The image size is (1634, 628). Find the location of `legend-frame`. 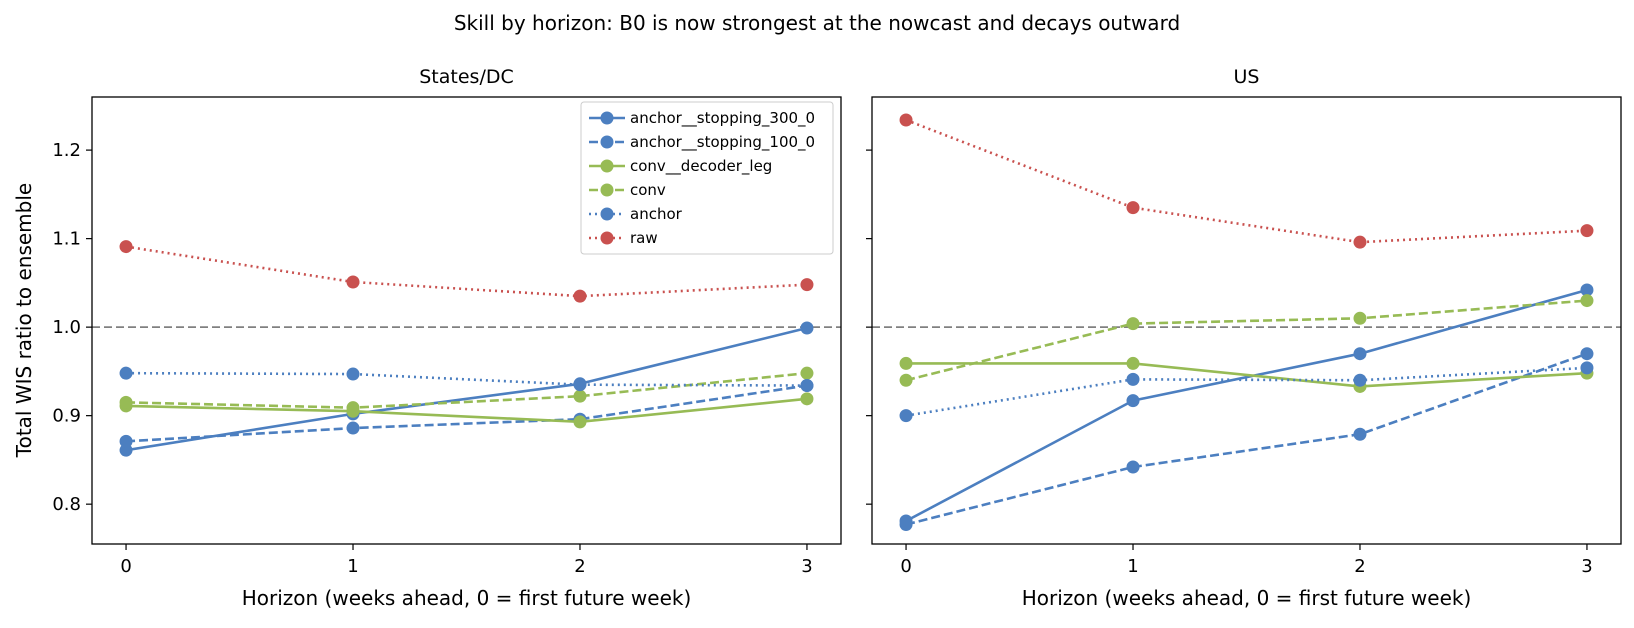

legend-frame is located at coordinates (707, 178).